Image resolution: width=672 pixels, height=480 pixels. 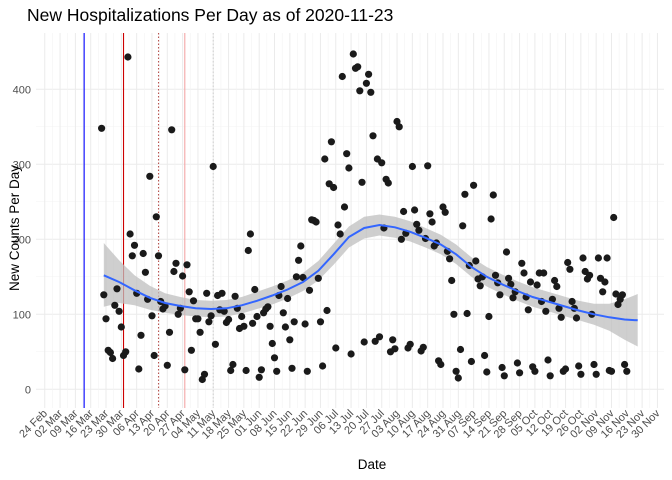 I want to click on y-tick-label: 400, so click(x=22, y=90).